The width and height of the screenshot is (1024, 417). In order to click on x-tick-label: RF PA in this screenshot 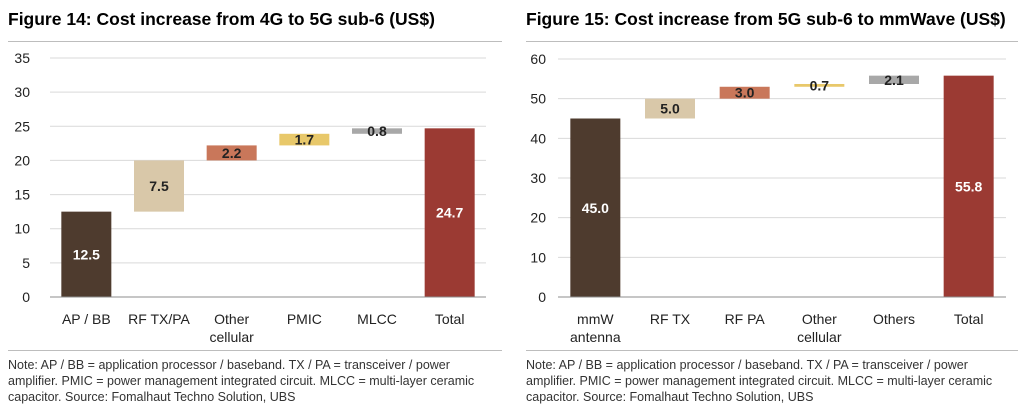, I will do `click(745, 319)`.